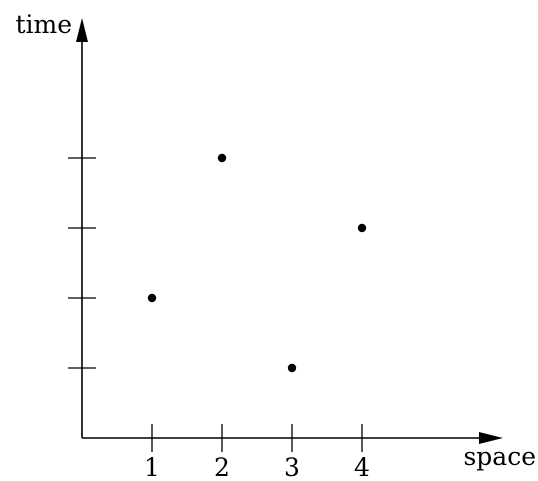 This screenshot has width=538, height=481. What do you see at coordinates (43, 24) in the screenshot?
I see `y-axis-label: time` at bounding box center [43, 24].